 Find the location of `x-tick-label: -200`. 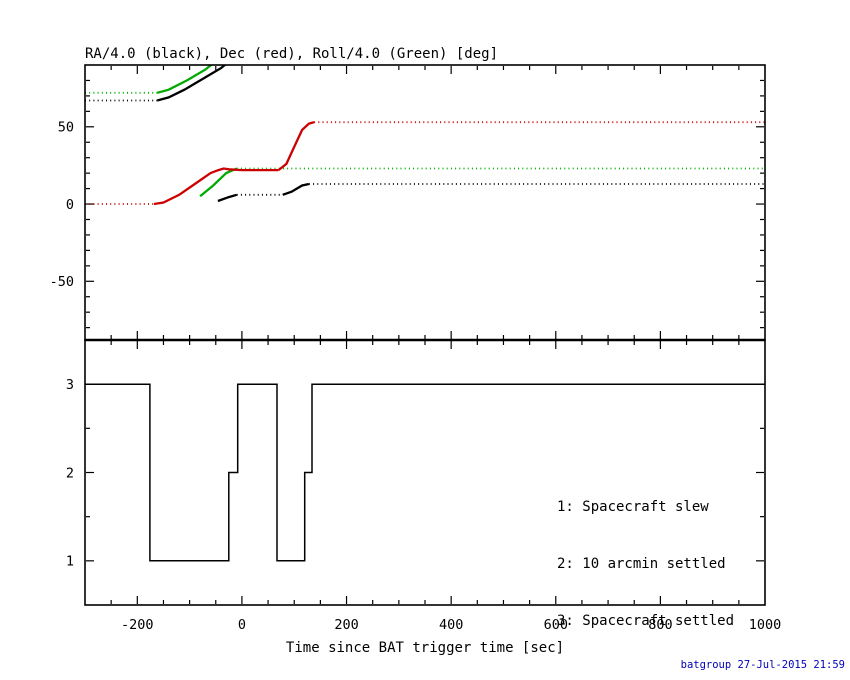

x-tick-label: -200 is located at coordinates (137, 625).